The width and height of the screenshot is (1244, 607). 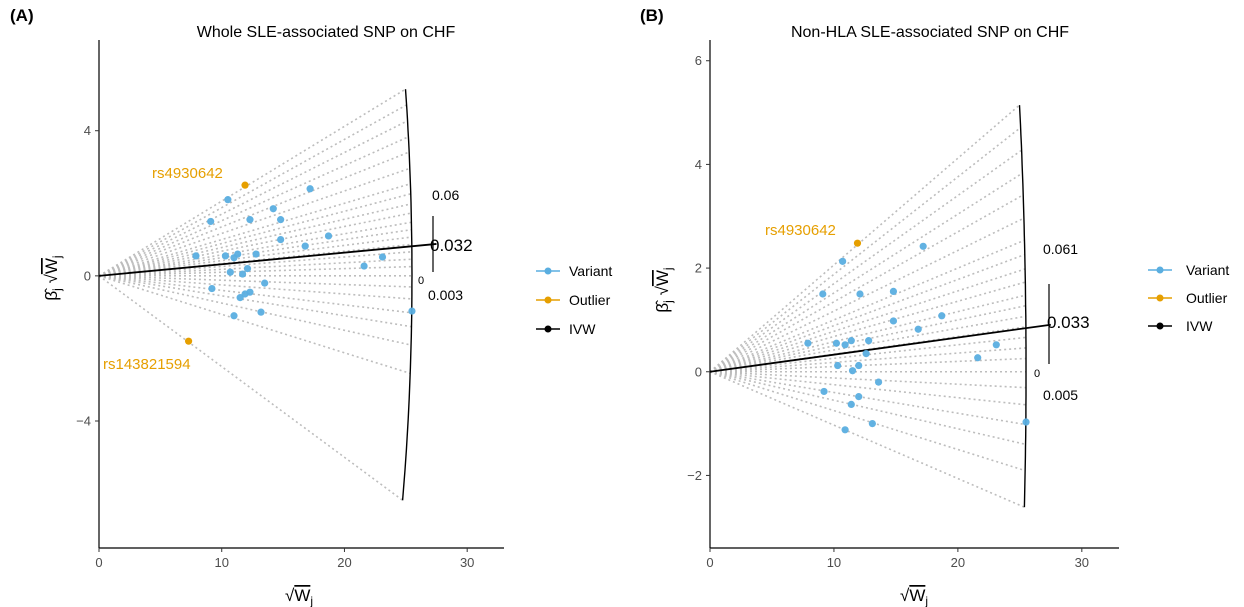 I want to click on panel-b-zero-label: 0, so click(x=1037, y=374).